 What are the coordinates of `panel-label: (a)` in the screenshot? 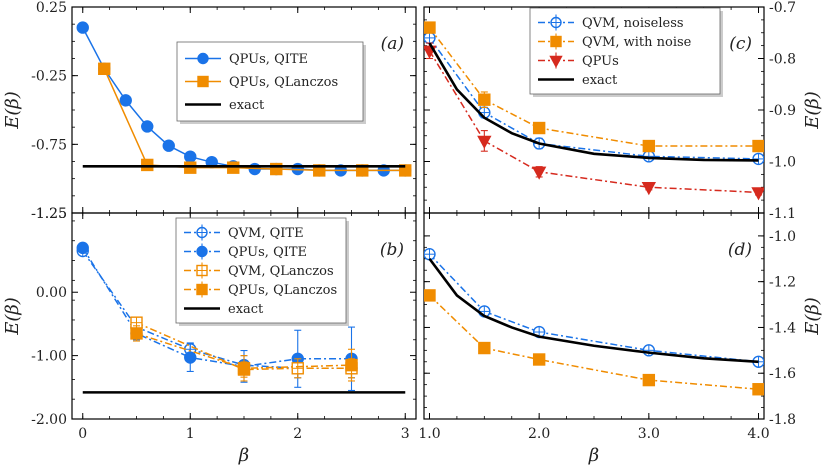 It's located at (392, 44).